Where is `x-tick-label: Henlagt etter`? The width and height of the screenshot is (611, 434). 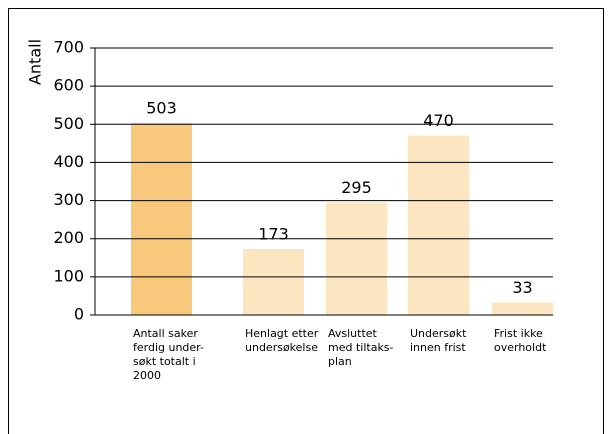
x-tick-label: Henlagt etter is located at coordinates (282, 333).